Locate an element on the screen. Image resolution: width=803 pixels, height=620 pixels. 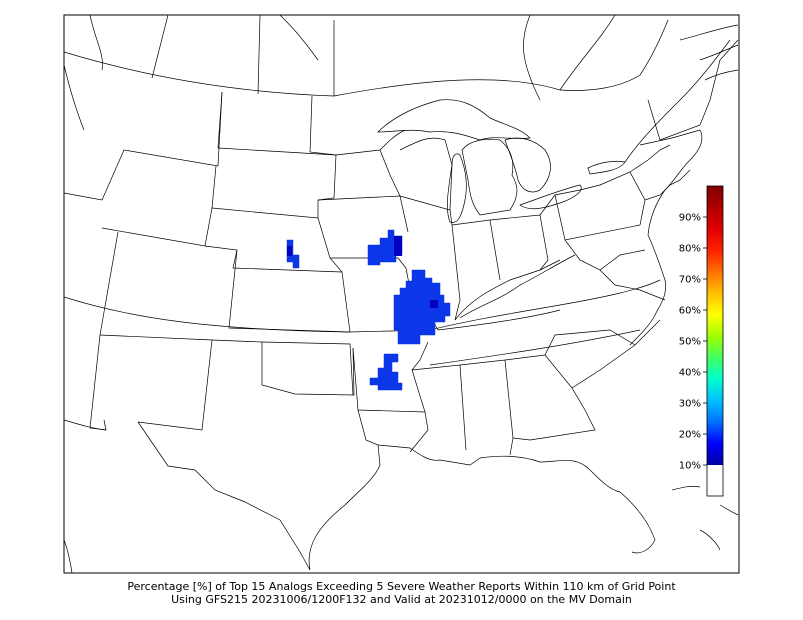
colorbar-tick-label: 30% is located at coordinates (690, 404).